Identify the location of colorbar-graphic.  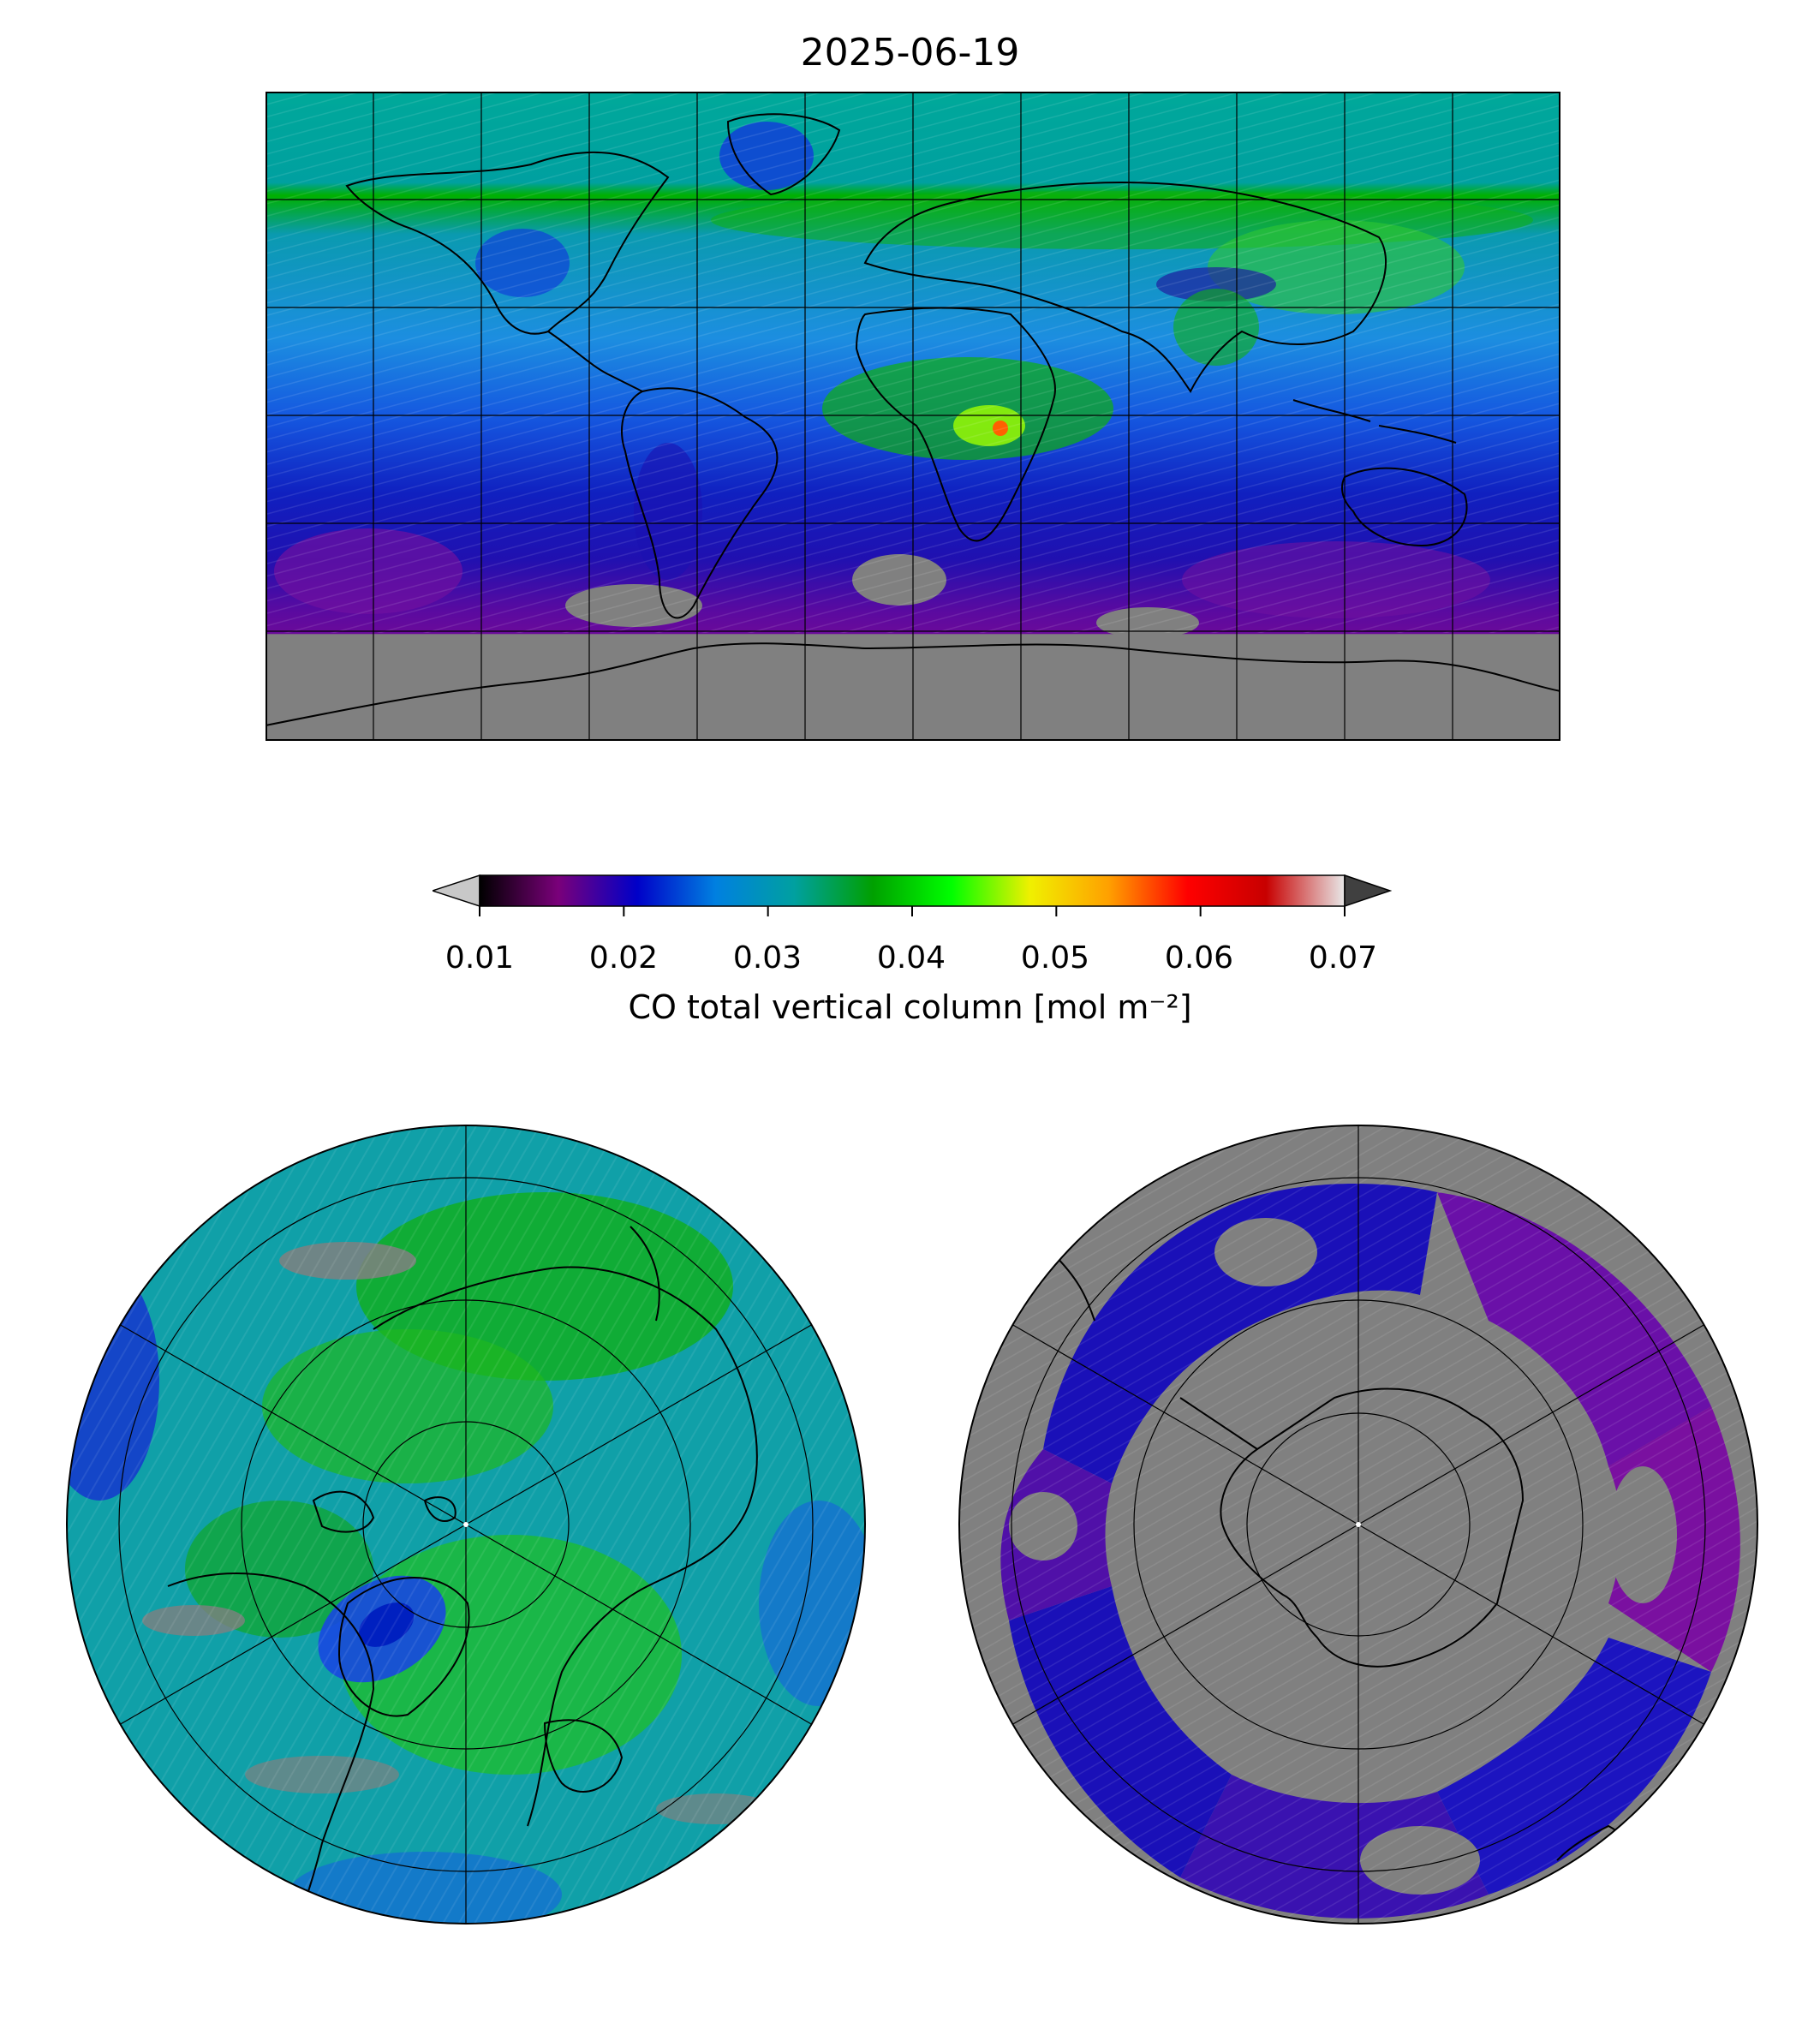
(912, 895).